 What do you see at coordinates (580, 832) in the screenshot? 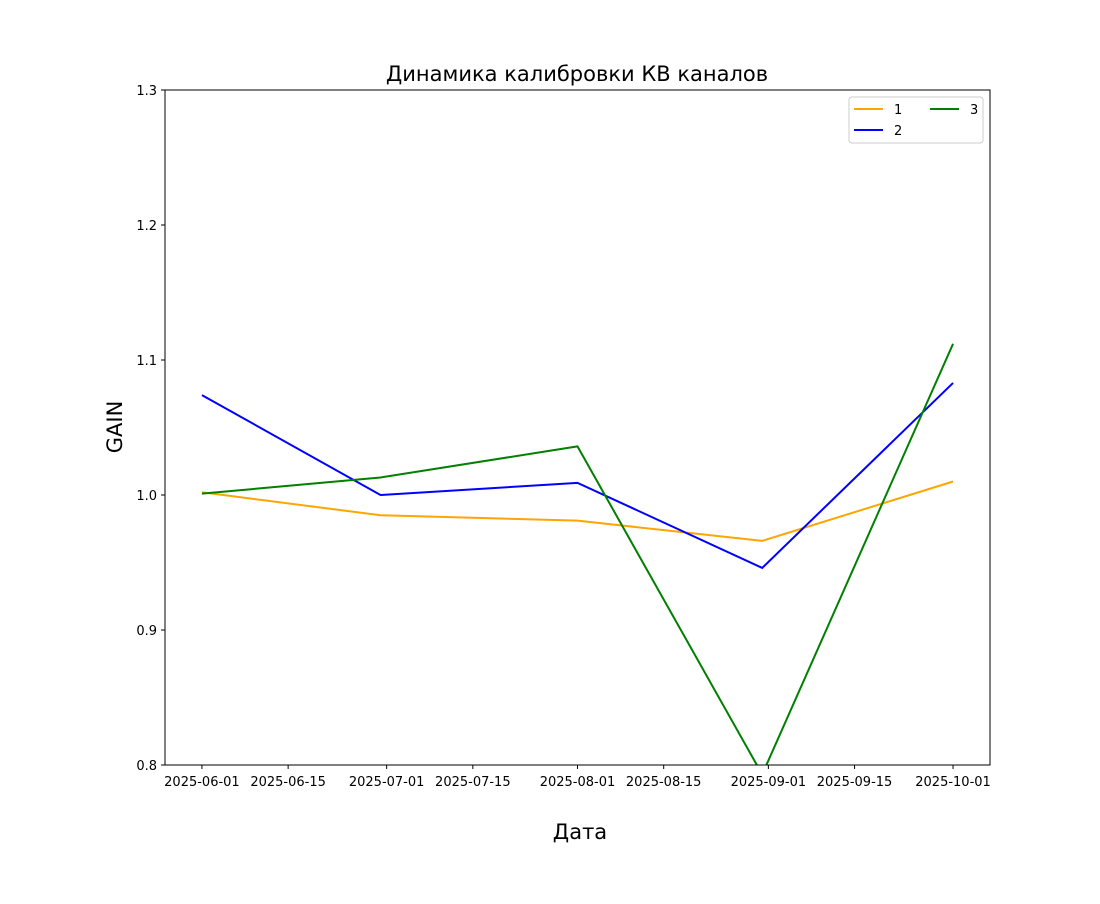
I see `x-axis-label: Дата` at bounding box center [580, 832].